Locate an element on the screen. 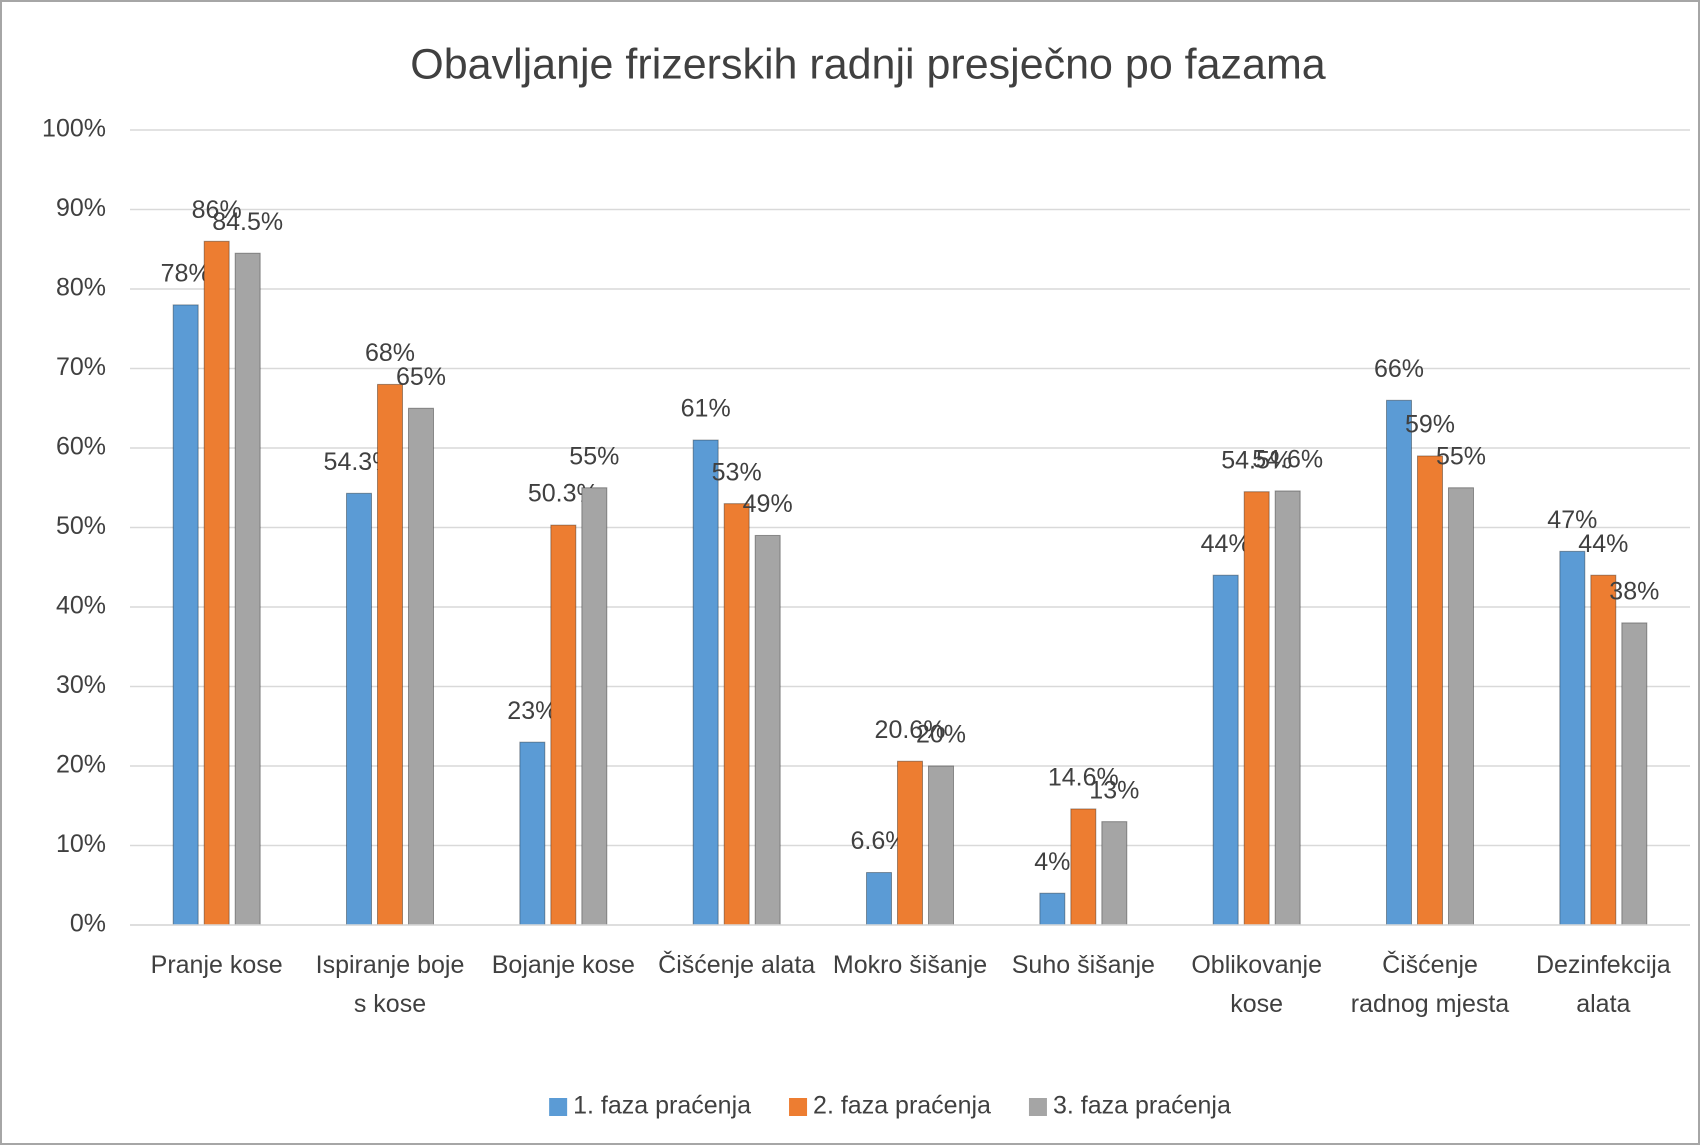  y-tick-label: 90% is located at coordinates (81, 208).